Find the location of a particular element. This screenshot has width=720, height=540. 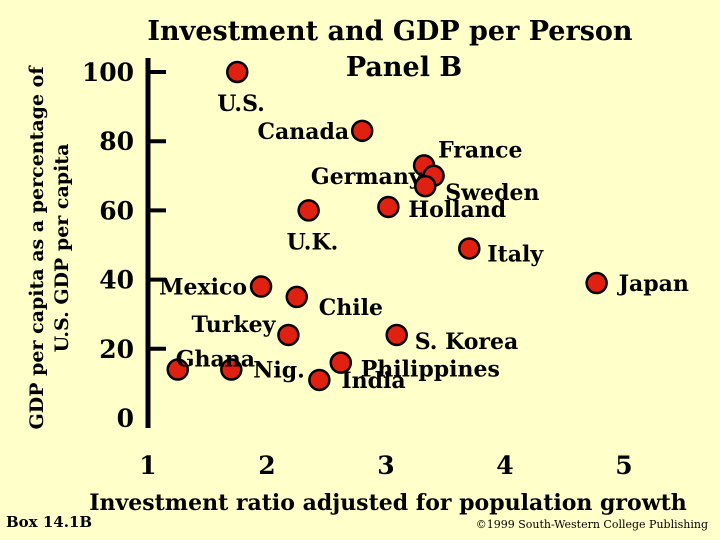

point-label: Italy is located at coordinates (515, 254).